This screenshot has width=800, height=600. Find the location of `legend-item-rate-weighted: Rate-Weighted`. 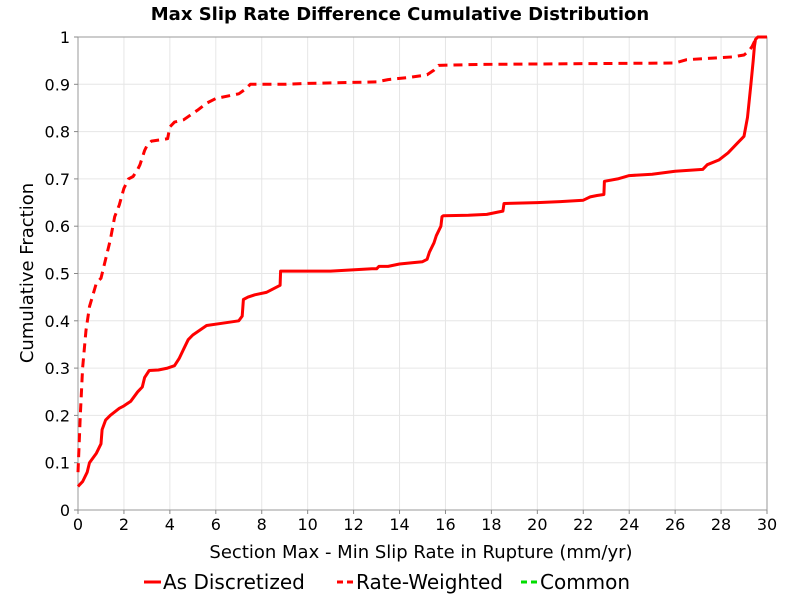

legend-item-rate-weighted: Rate-Weighted is located at coordinates (420, 582).